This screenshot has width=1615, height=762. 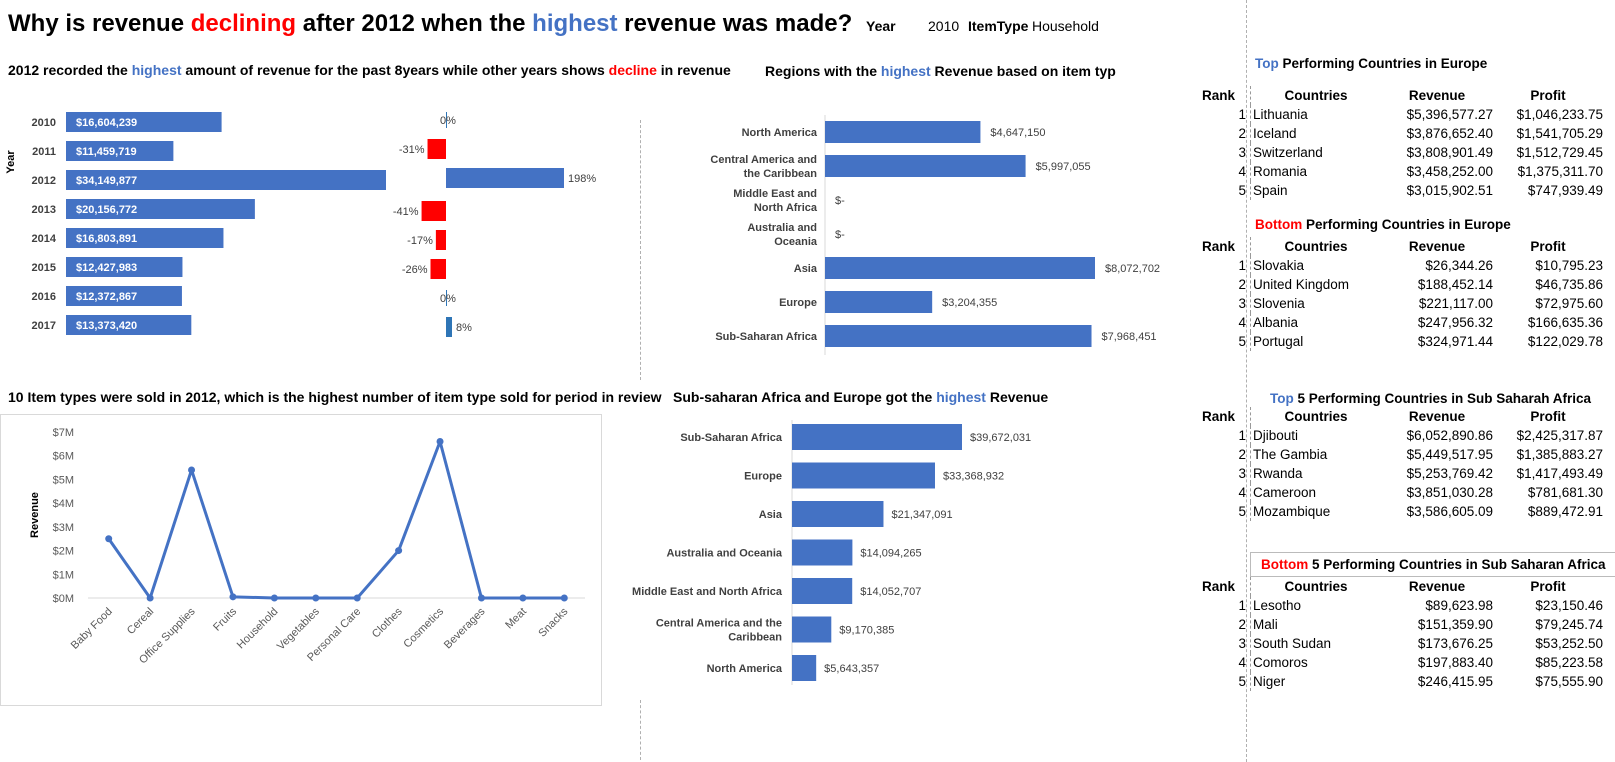 I want to click on profit-cell: $1,541,705.29, so click(x=1559, y=133).